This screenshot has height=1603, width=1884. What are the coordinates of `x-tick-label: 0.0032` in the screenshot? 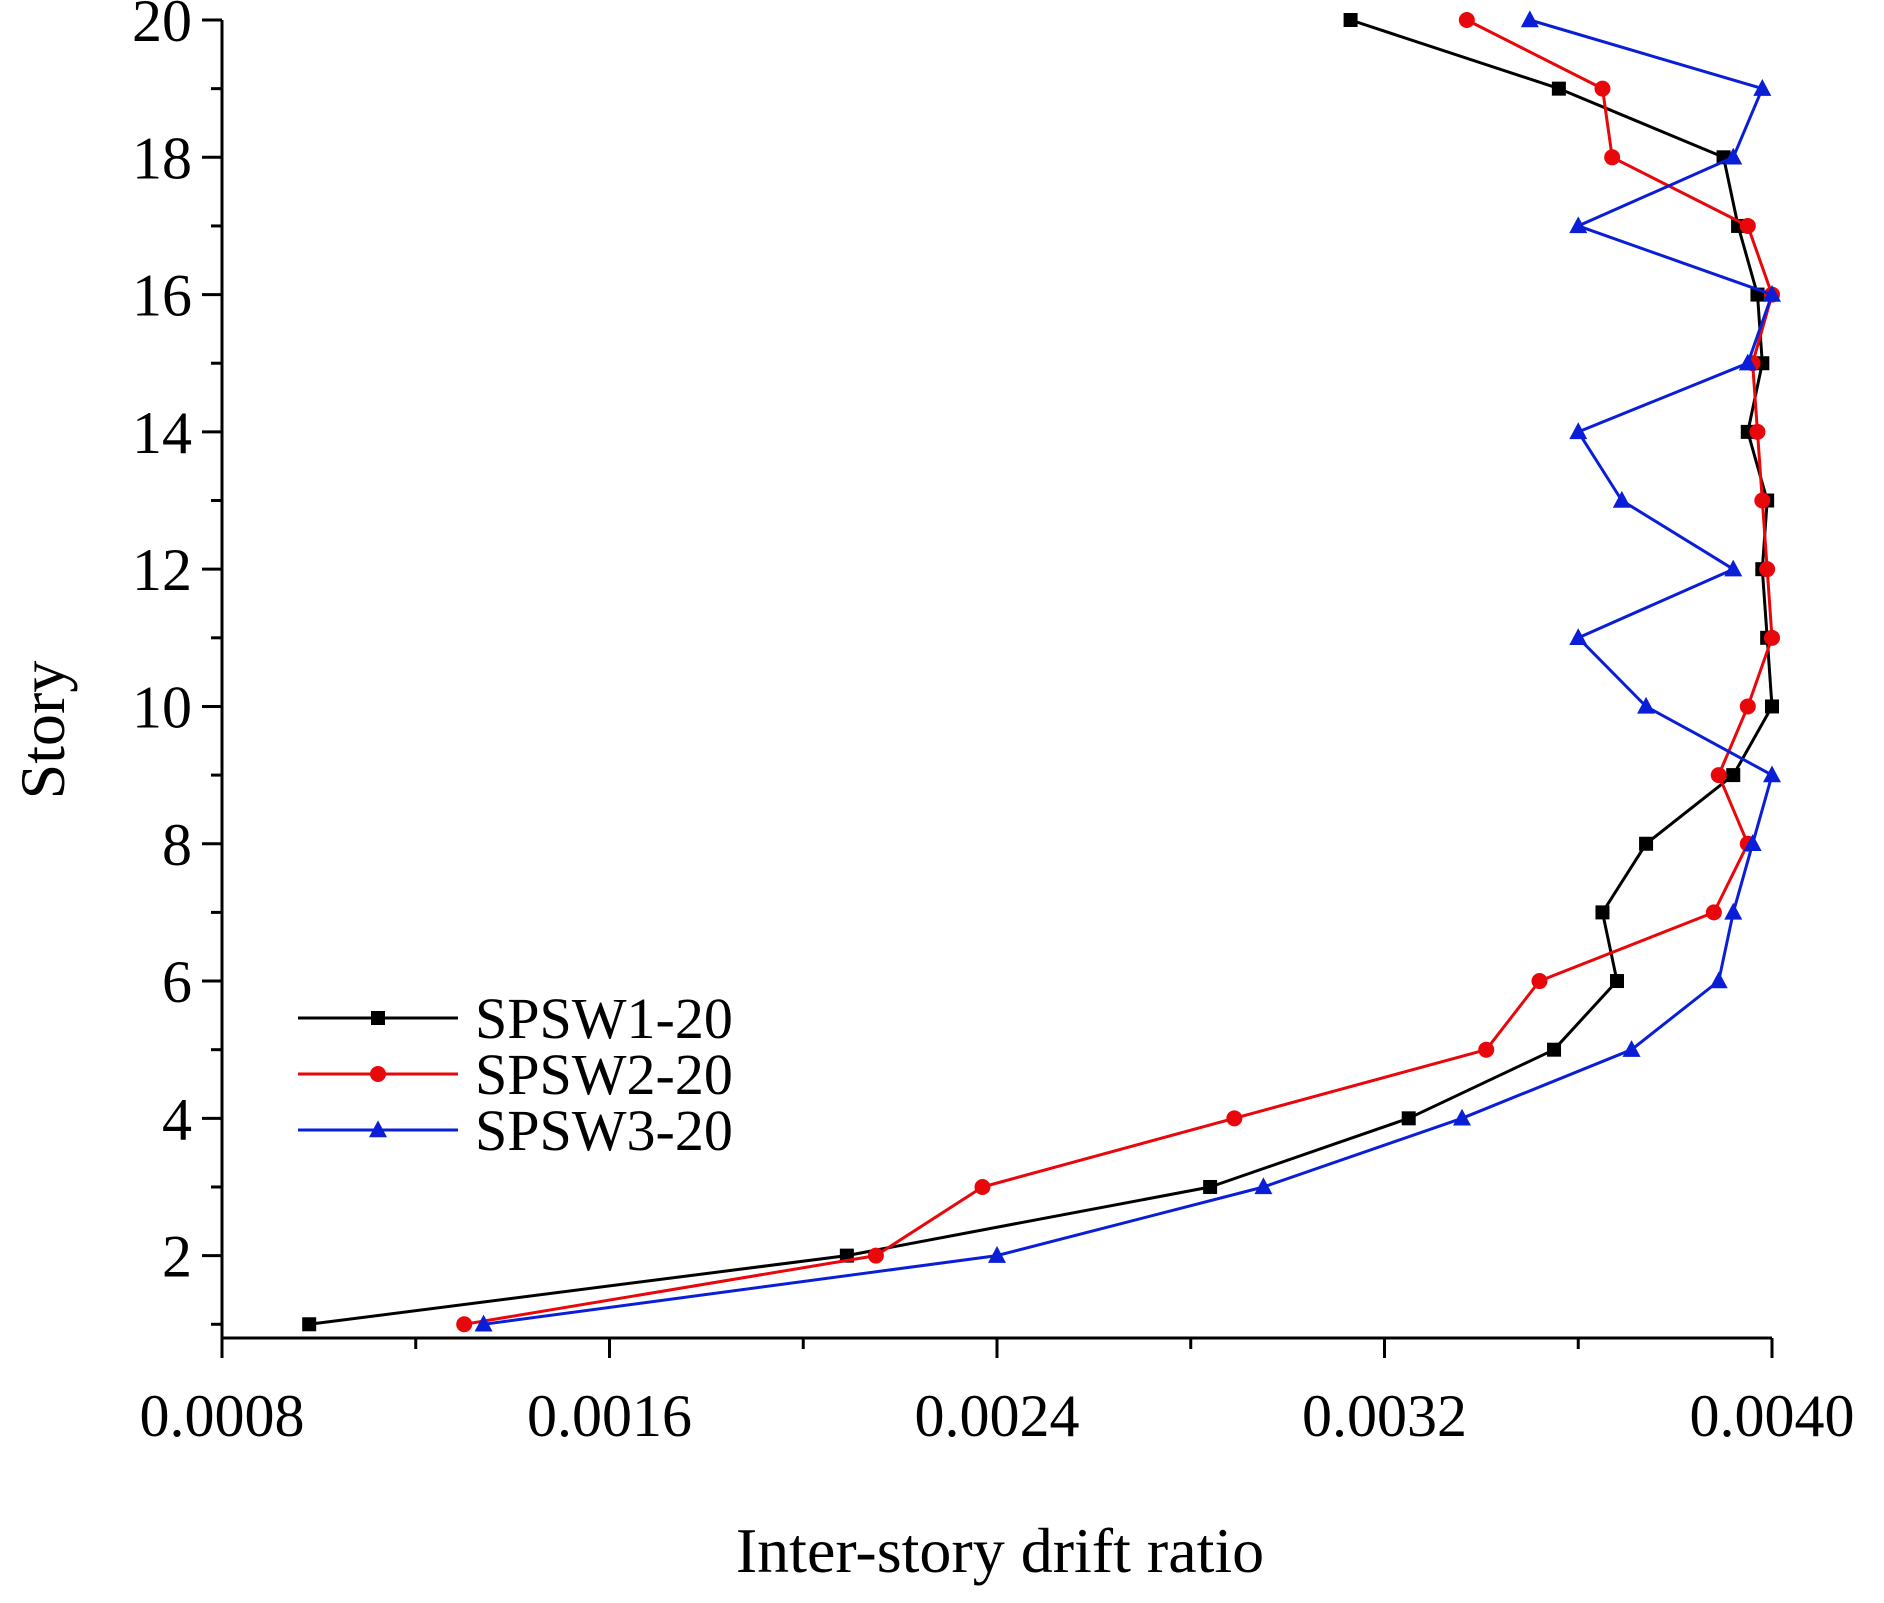 It's located at (1384, 1416).